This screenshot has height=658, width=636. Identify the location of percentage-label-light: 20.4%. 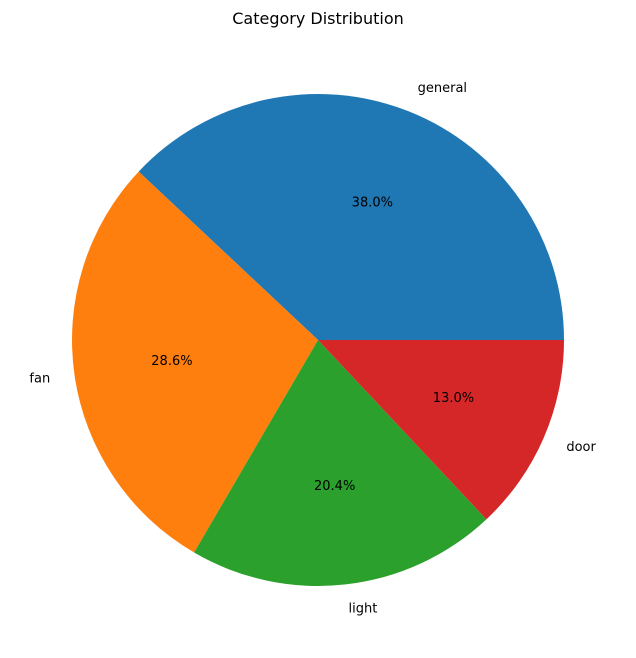
(334, 486).